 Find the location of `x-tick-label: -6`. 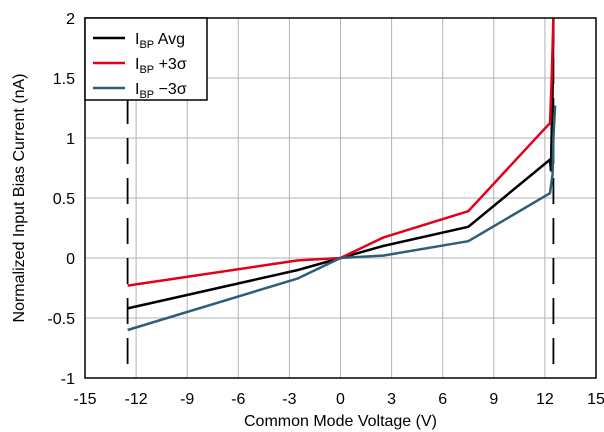

x-tick-label: -6 is located at coordinates (238, 399).